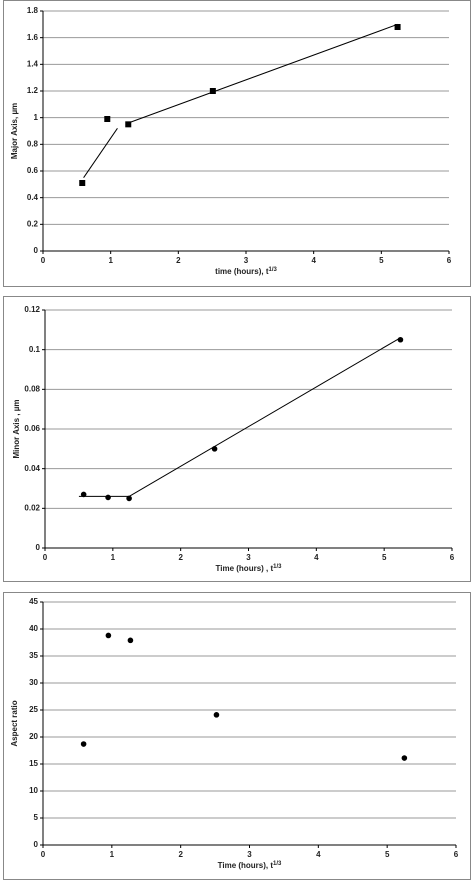 The width and height of the screenshot is (474, 881). What do you see at coordinates (33, 628) in the screenshot?
I see `y-tick-label: 40` at bounding box center [33, 628].